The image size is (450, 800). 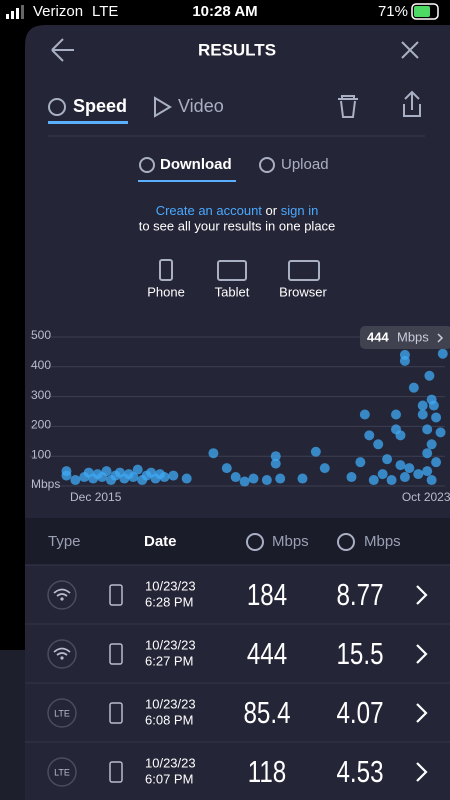 I want to click on status-bar: Verizon LTE 10:28 AM 71%, so click(x=222, y=11).